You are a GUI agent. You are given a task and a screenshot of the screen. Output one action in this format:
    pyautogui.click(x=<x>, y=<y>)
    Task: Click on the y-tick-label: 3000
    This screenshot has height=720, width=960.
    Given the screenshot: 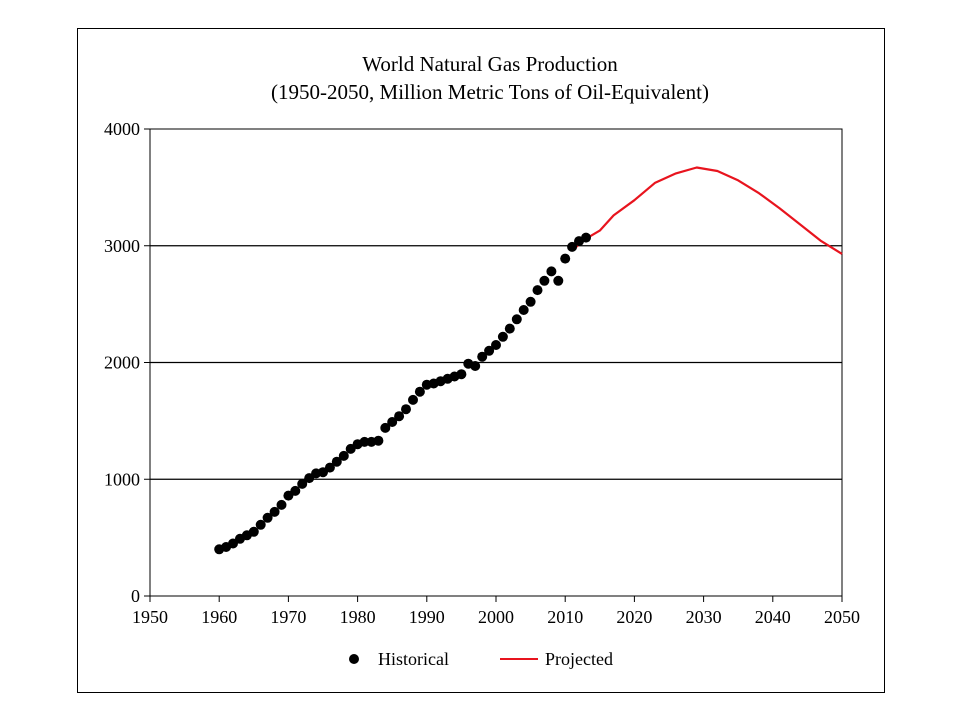 What is the action you would take?
    pyautogui.click(x=122, y=246)
    